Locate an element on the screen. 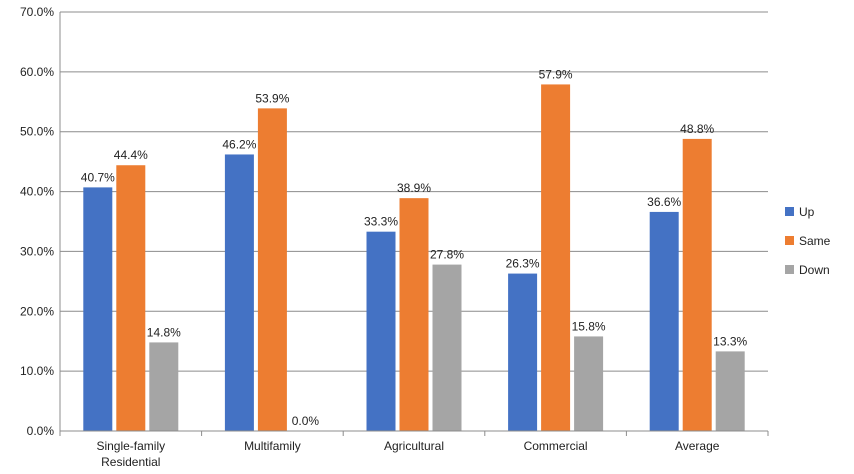 This screenshot has height=474, width=854. data-label: 0.0% is located at coordinates (306, 421).